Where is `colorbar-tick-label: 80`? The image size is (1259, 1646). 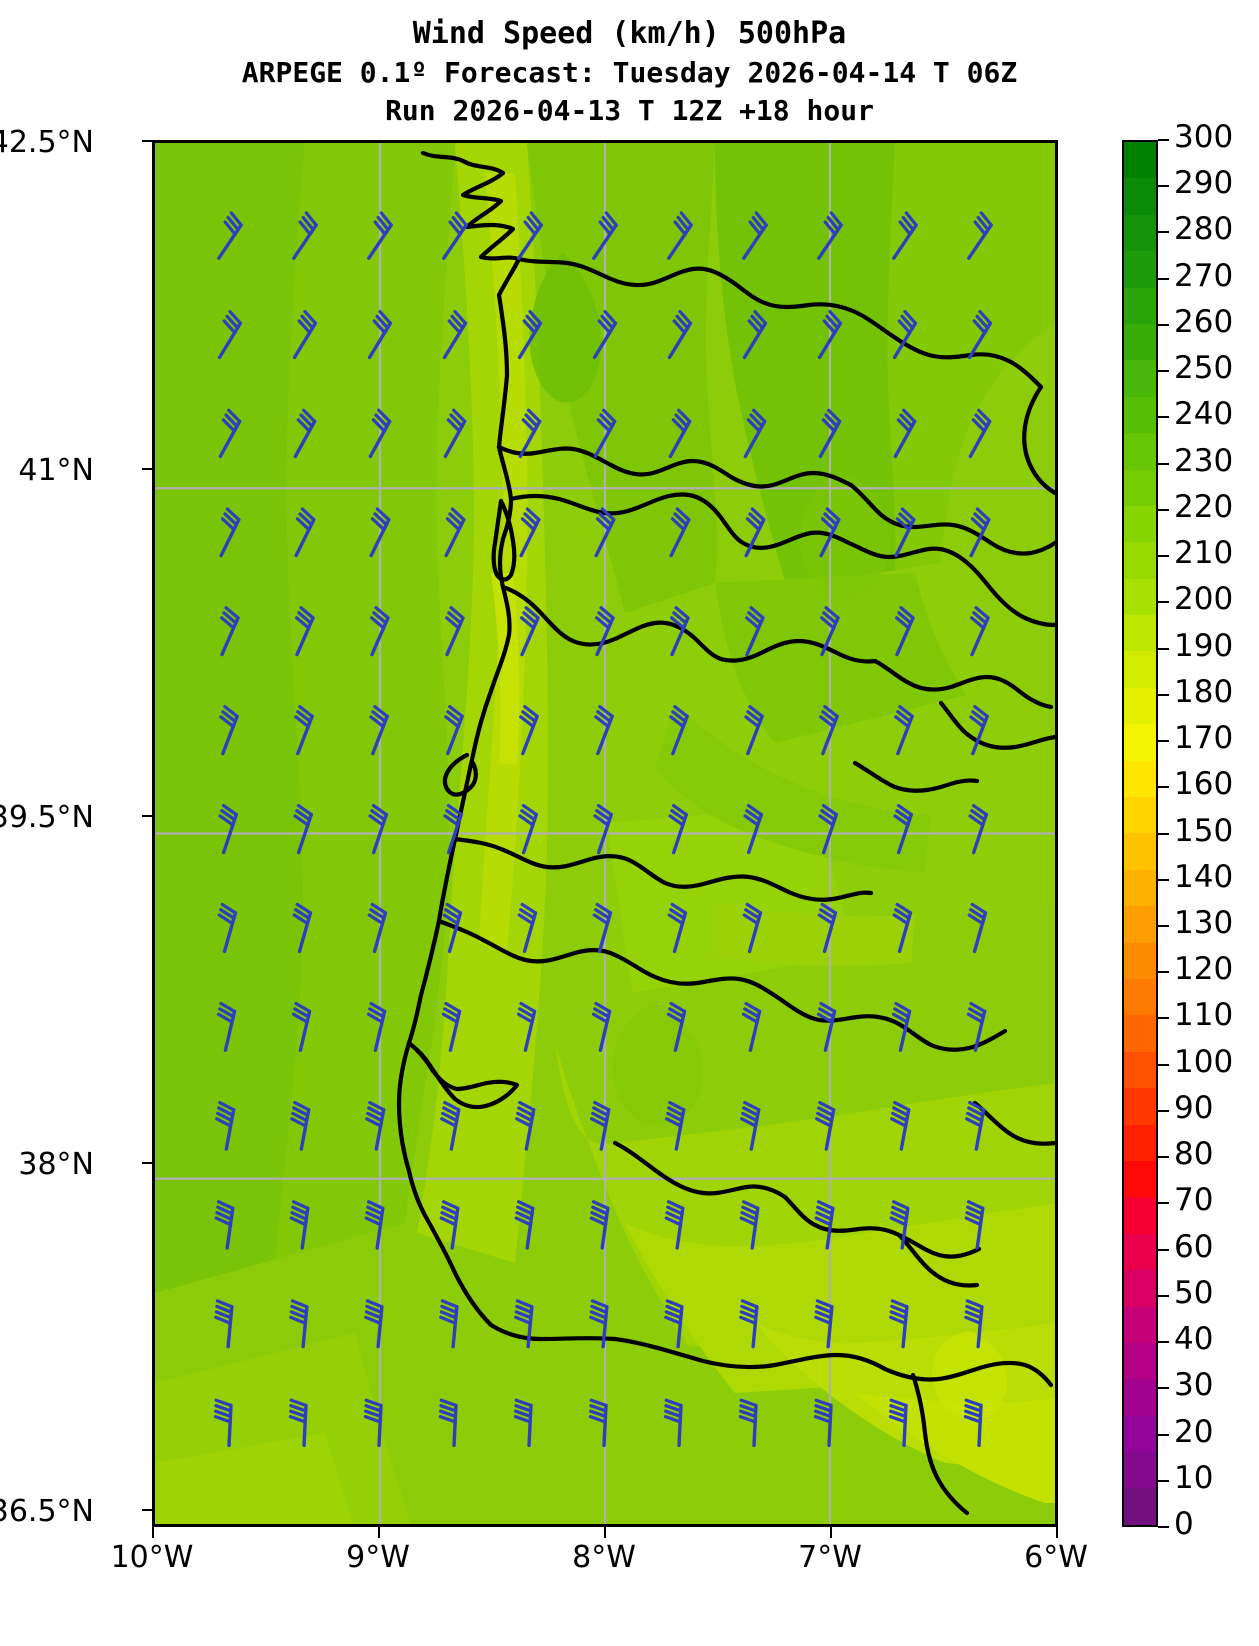 colorbar-tick-label: 80 is located at coordinates (1194, 1154).